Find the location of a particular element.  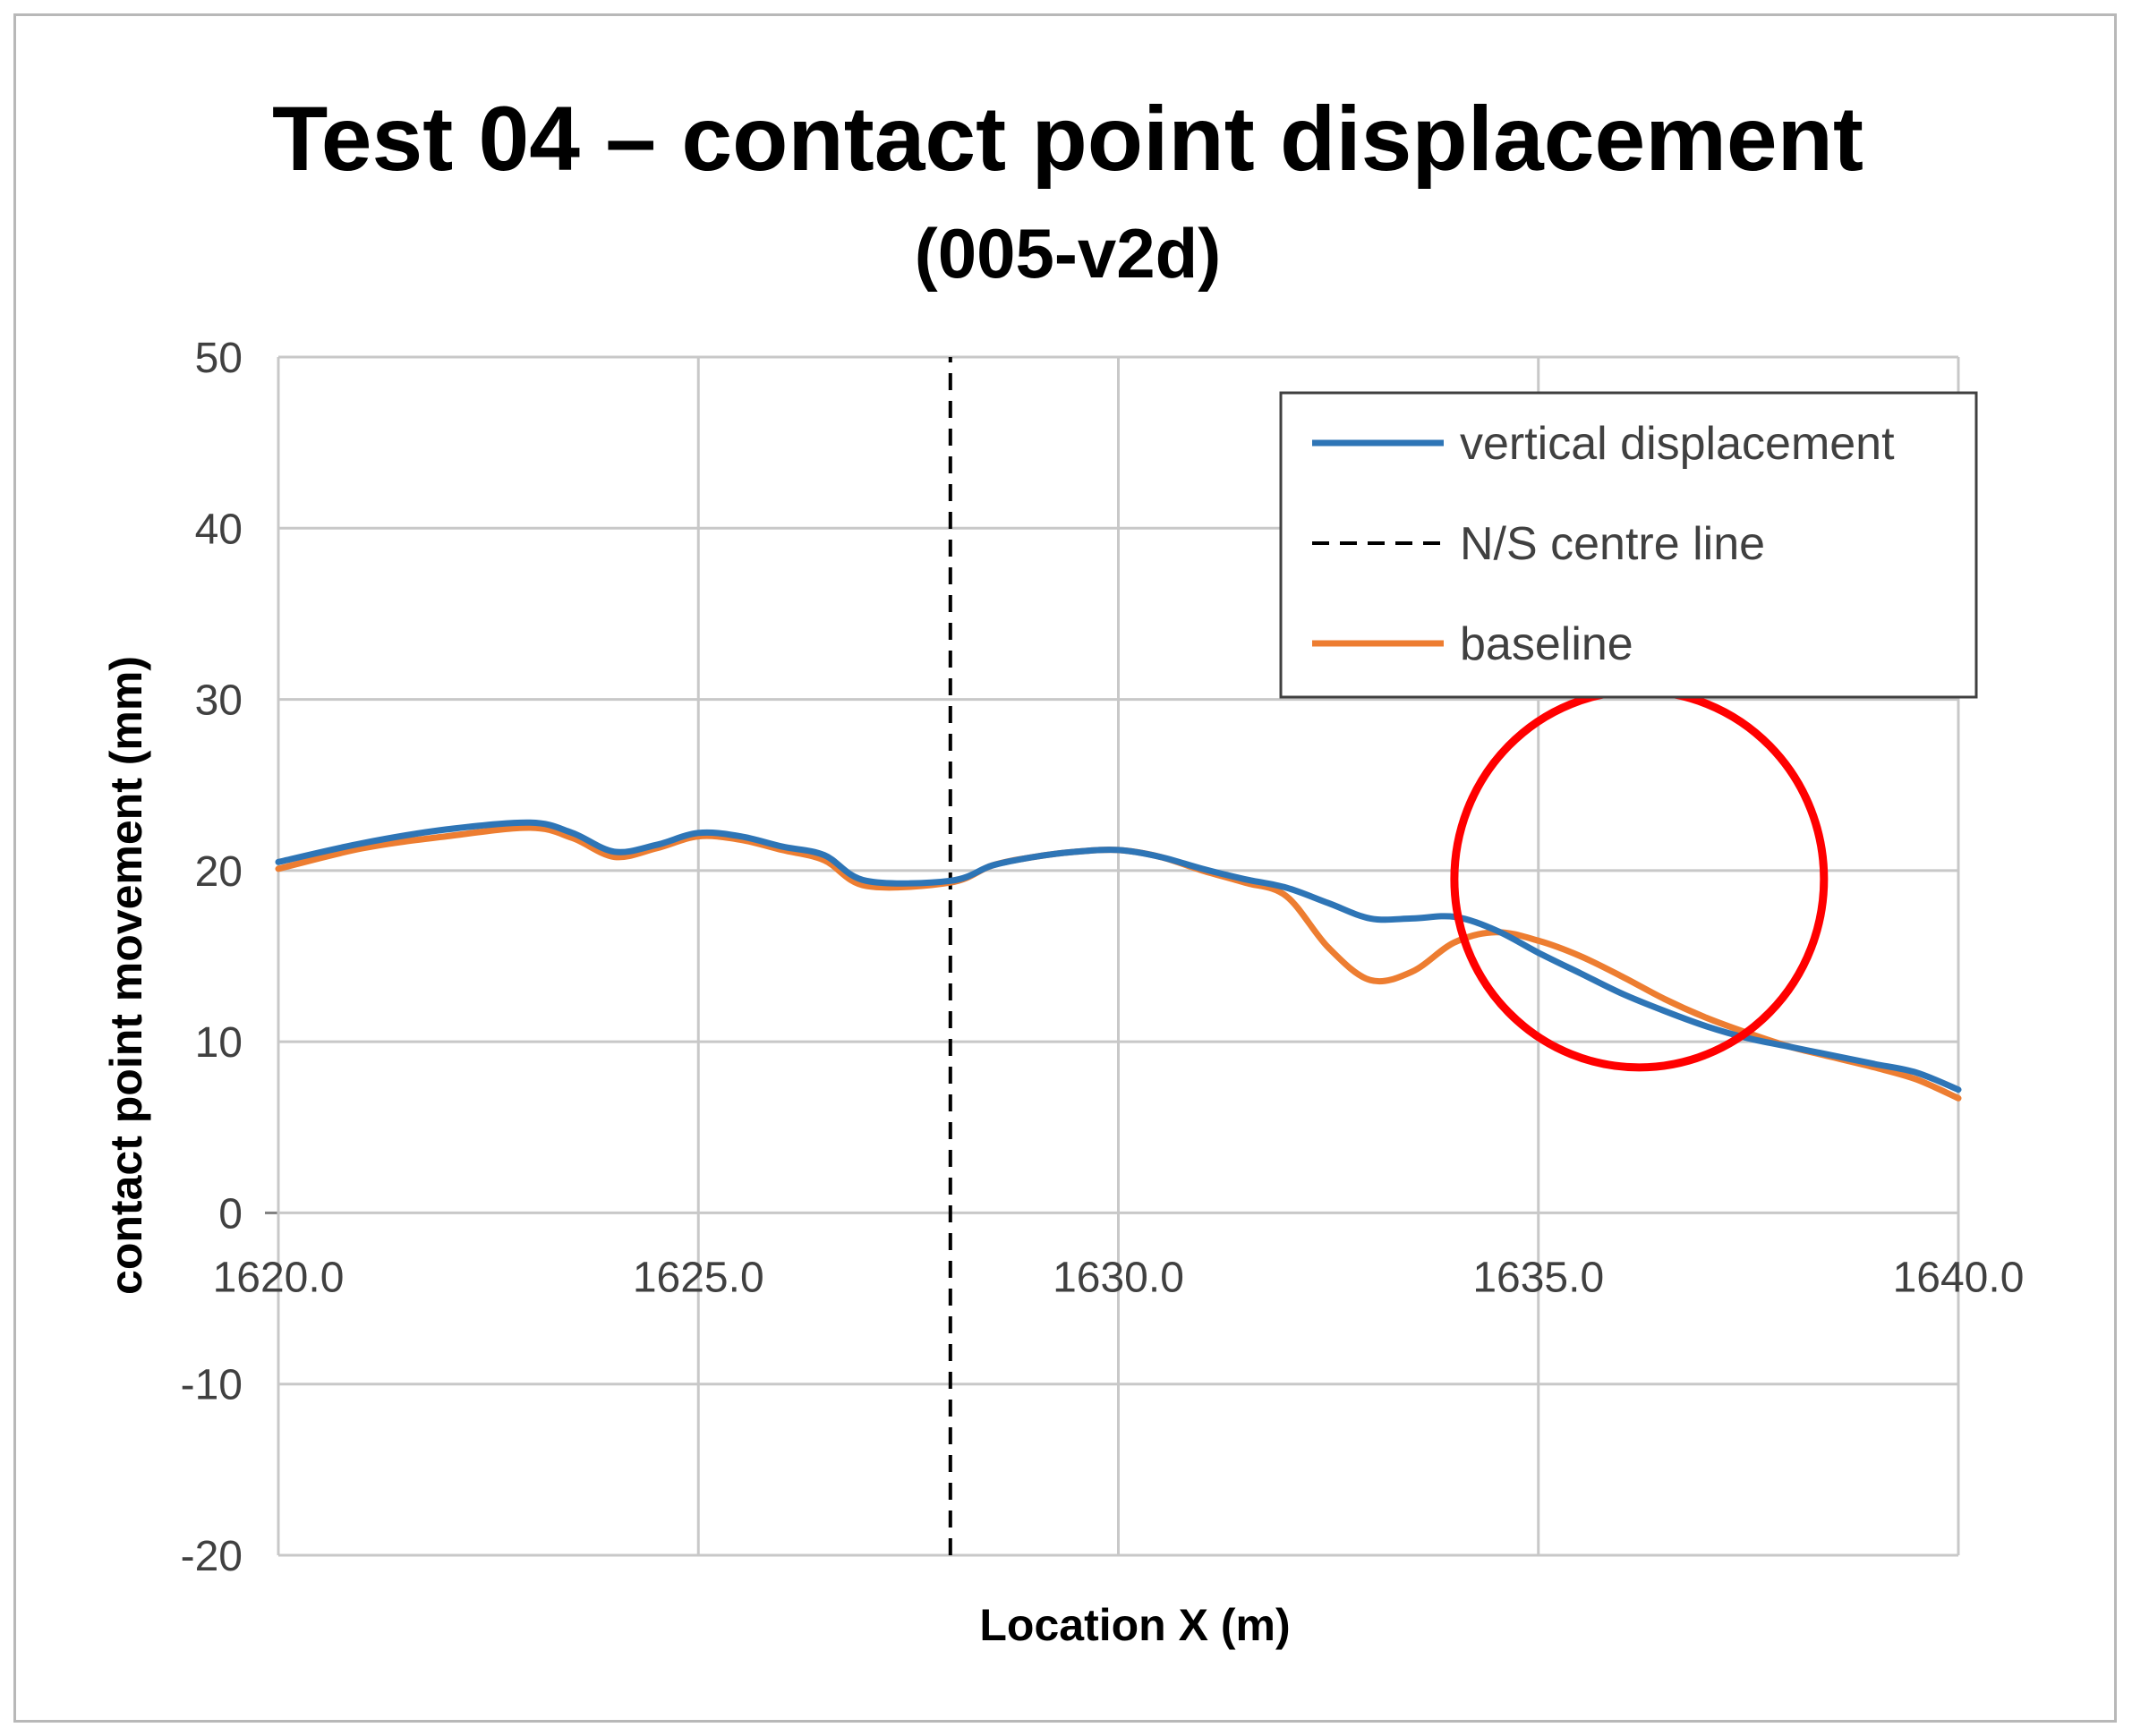

x-tick-label: 1625.0 is located at coordinates (698, 1277).